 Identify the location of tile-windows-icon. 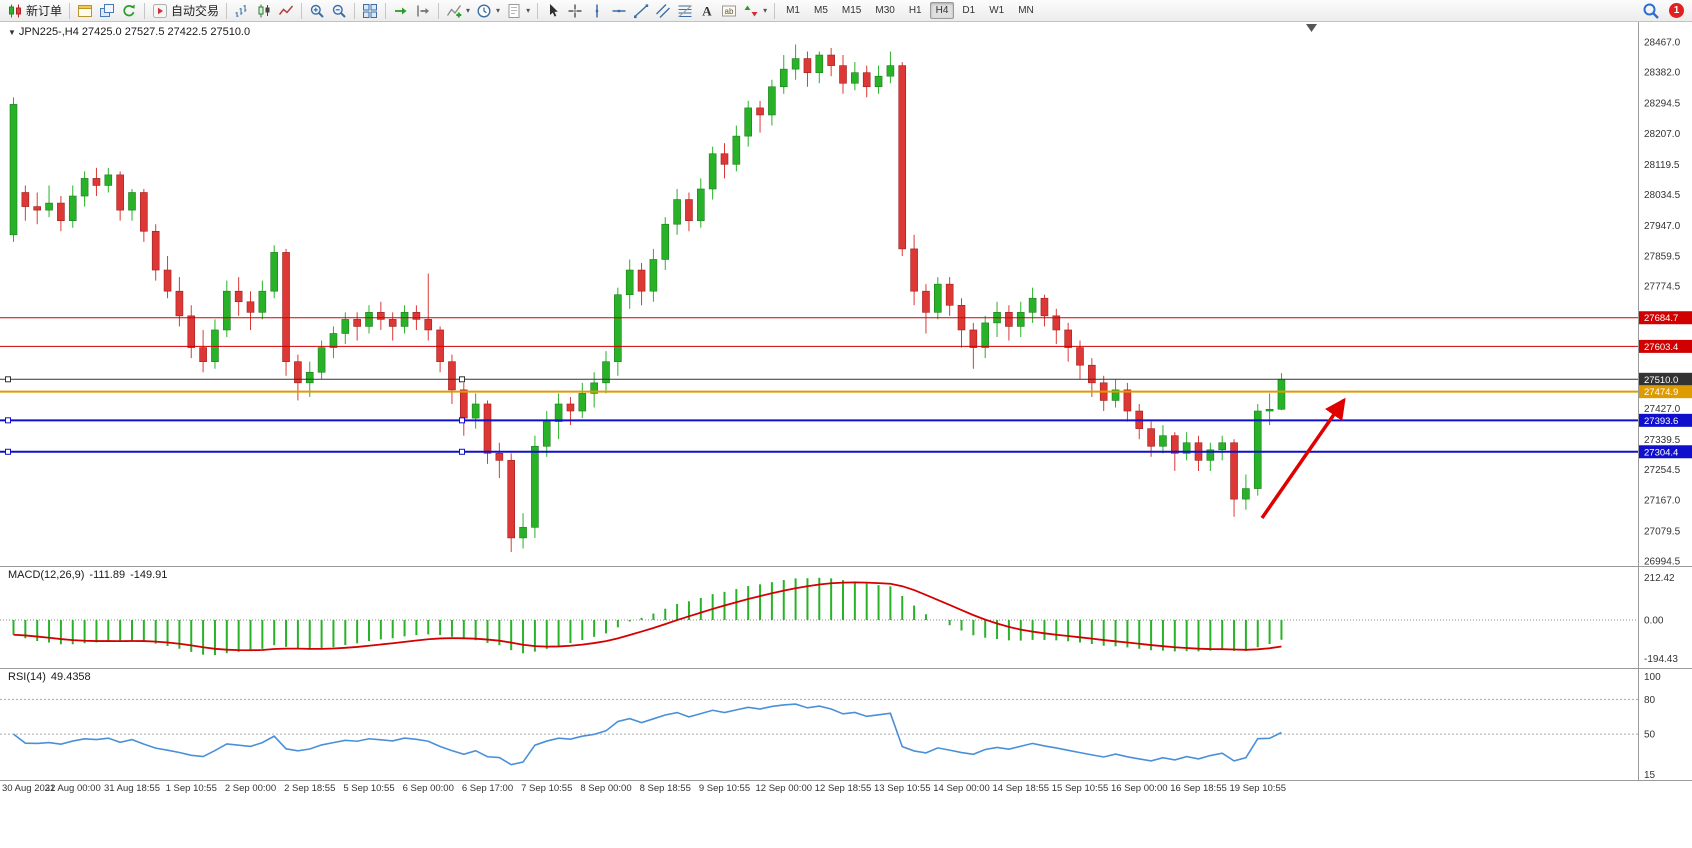
(370, 11).